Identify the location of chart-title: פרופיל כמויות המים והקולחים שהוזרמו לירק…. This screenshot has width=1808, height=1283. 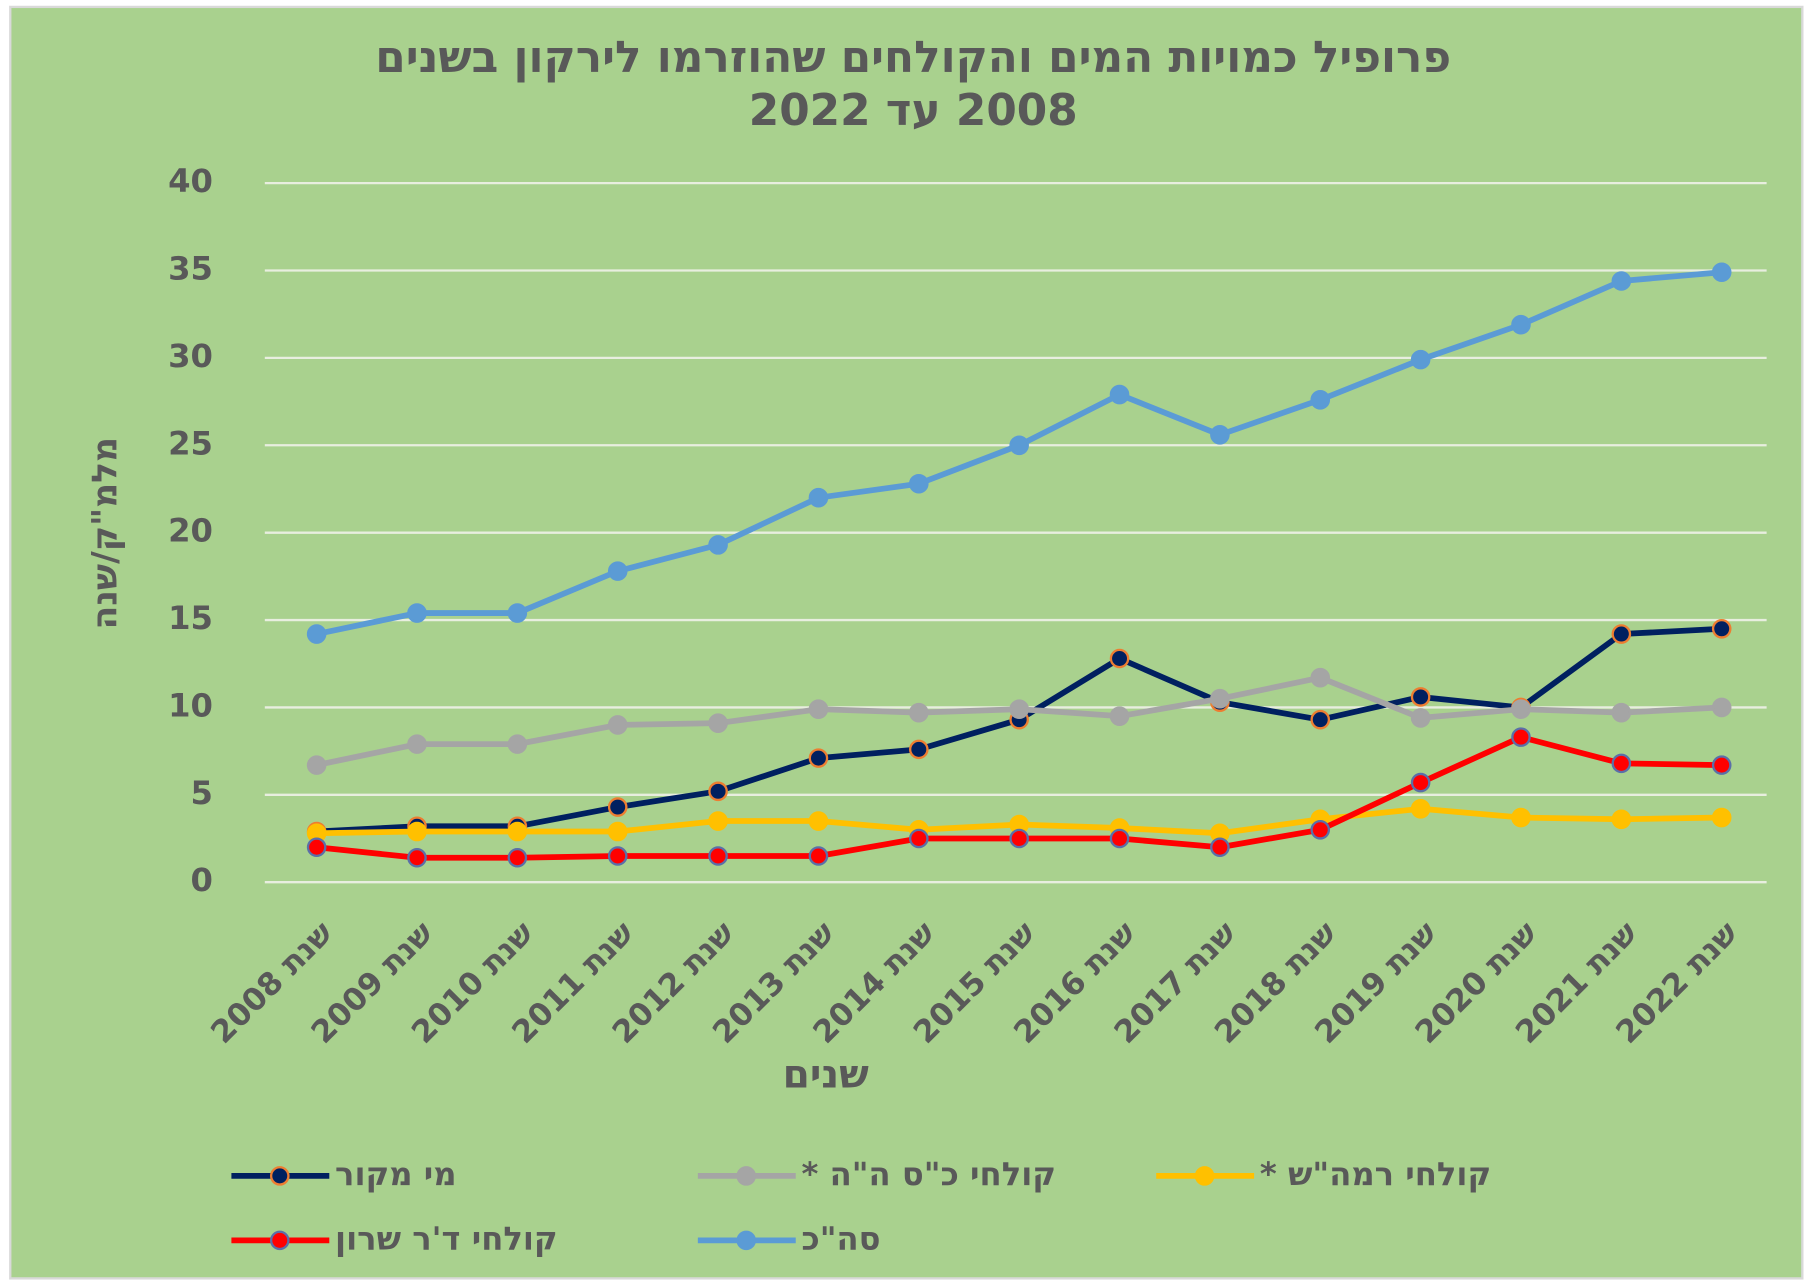
(913, 57).